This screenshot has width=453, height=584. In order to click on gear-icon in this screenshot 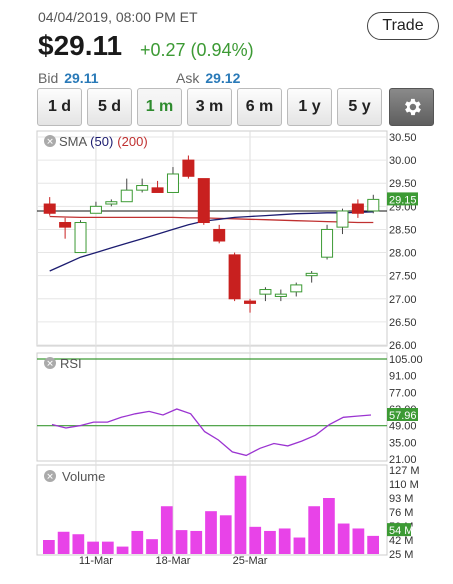, I will do `click(412, 107)`.